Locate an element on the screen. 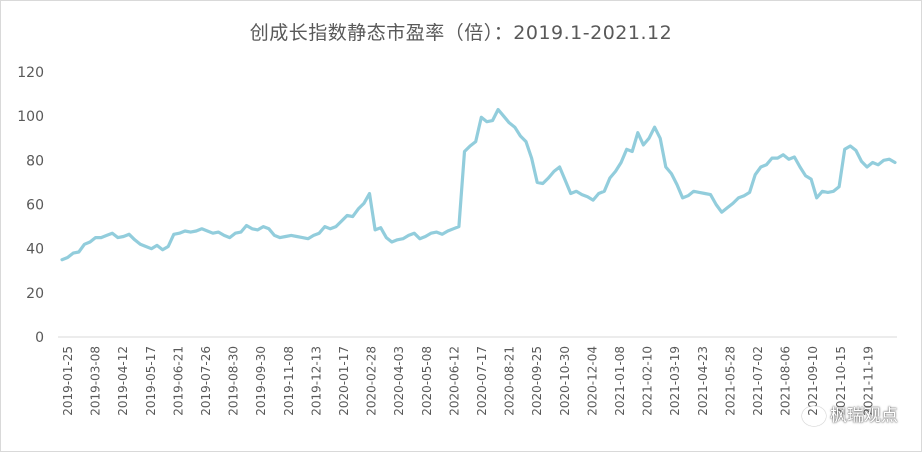  y-tick-label: 120 is located at coordinates (30, 73).